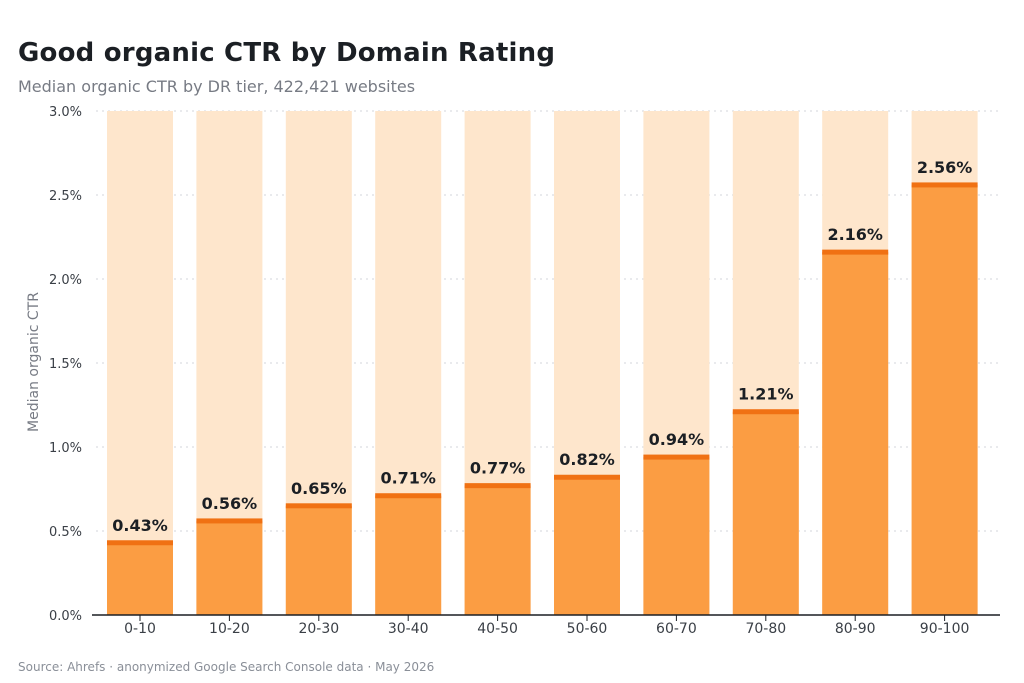  Describe the element at coordinates (229, 629) in the screenshot. I see `x-tick-label: 10-20` at that location.